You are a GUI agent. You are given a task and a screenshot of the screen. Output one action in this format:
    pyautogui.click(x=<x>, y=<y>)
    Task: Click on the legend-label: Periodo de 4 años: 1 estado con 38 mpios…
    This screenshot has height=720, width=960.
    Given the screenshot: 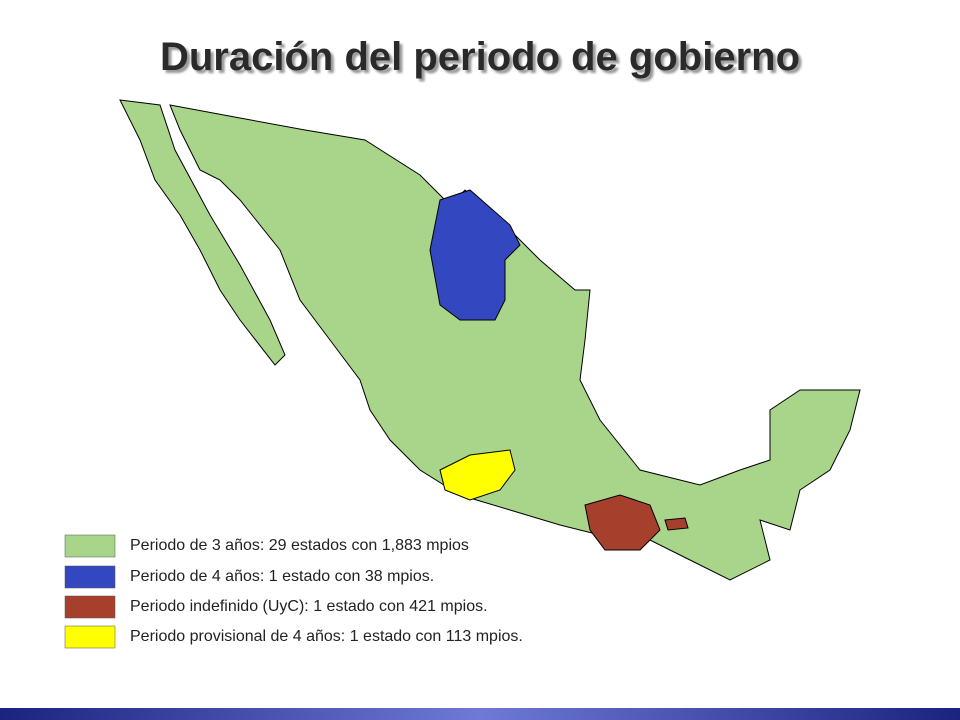 What is the action you would take?
    pyautogui.click(x=282, y=576)
    